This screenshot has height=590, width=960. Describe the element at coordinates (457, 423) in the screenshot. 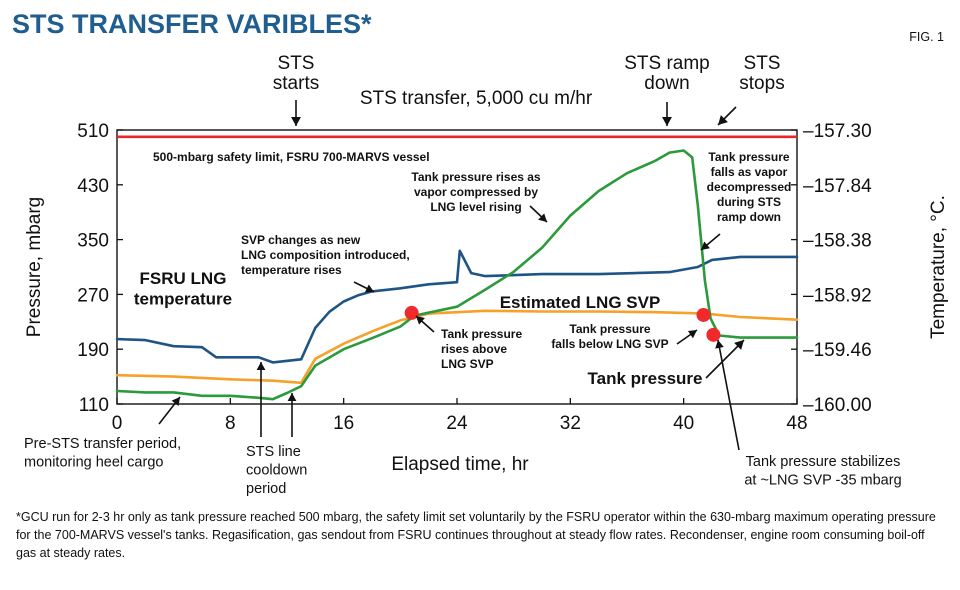

I see `x-tick-label: 24` at that location.